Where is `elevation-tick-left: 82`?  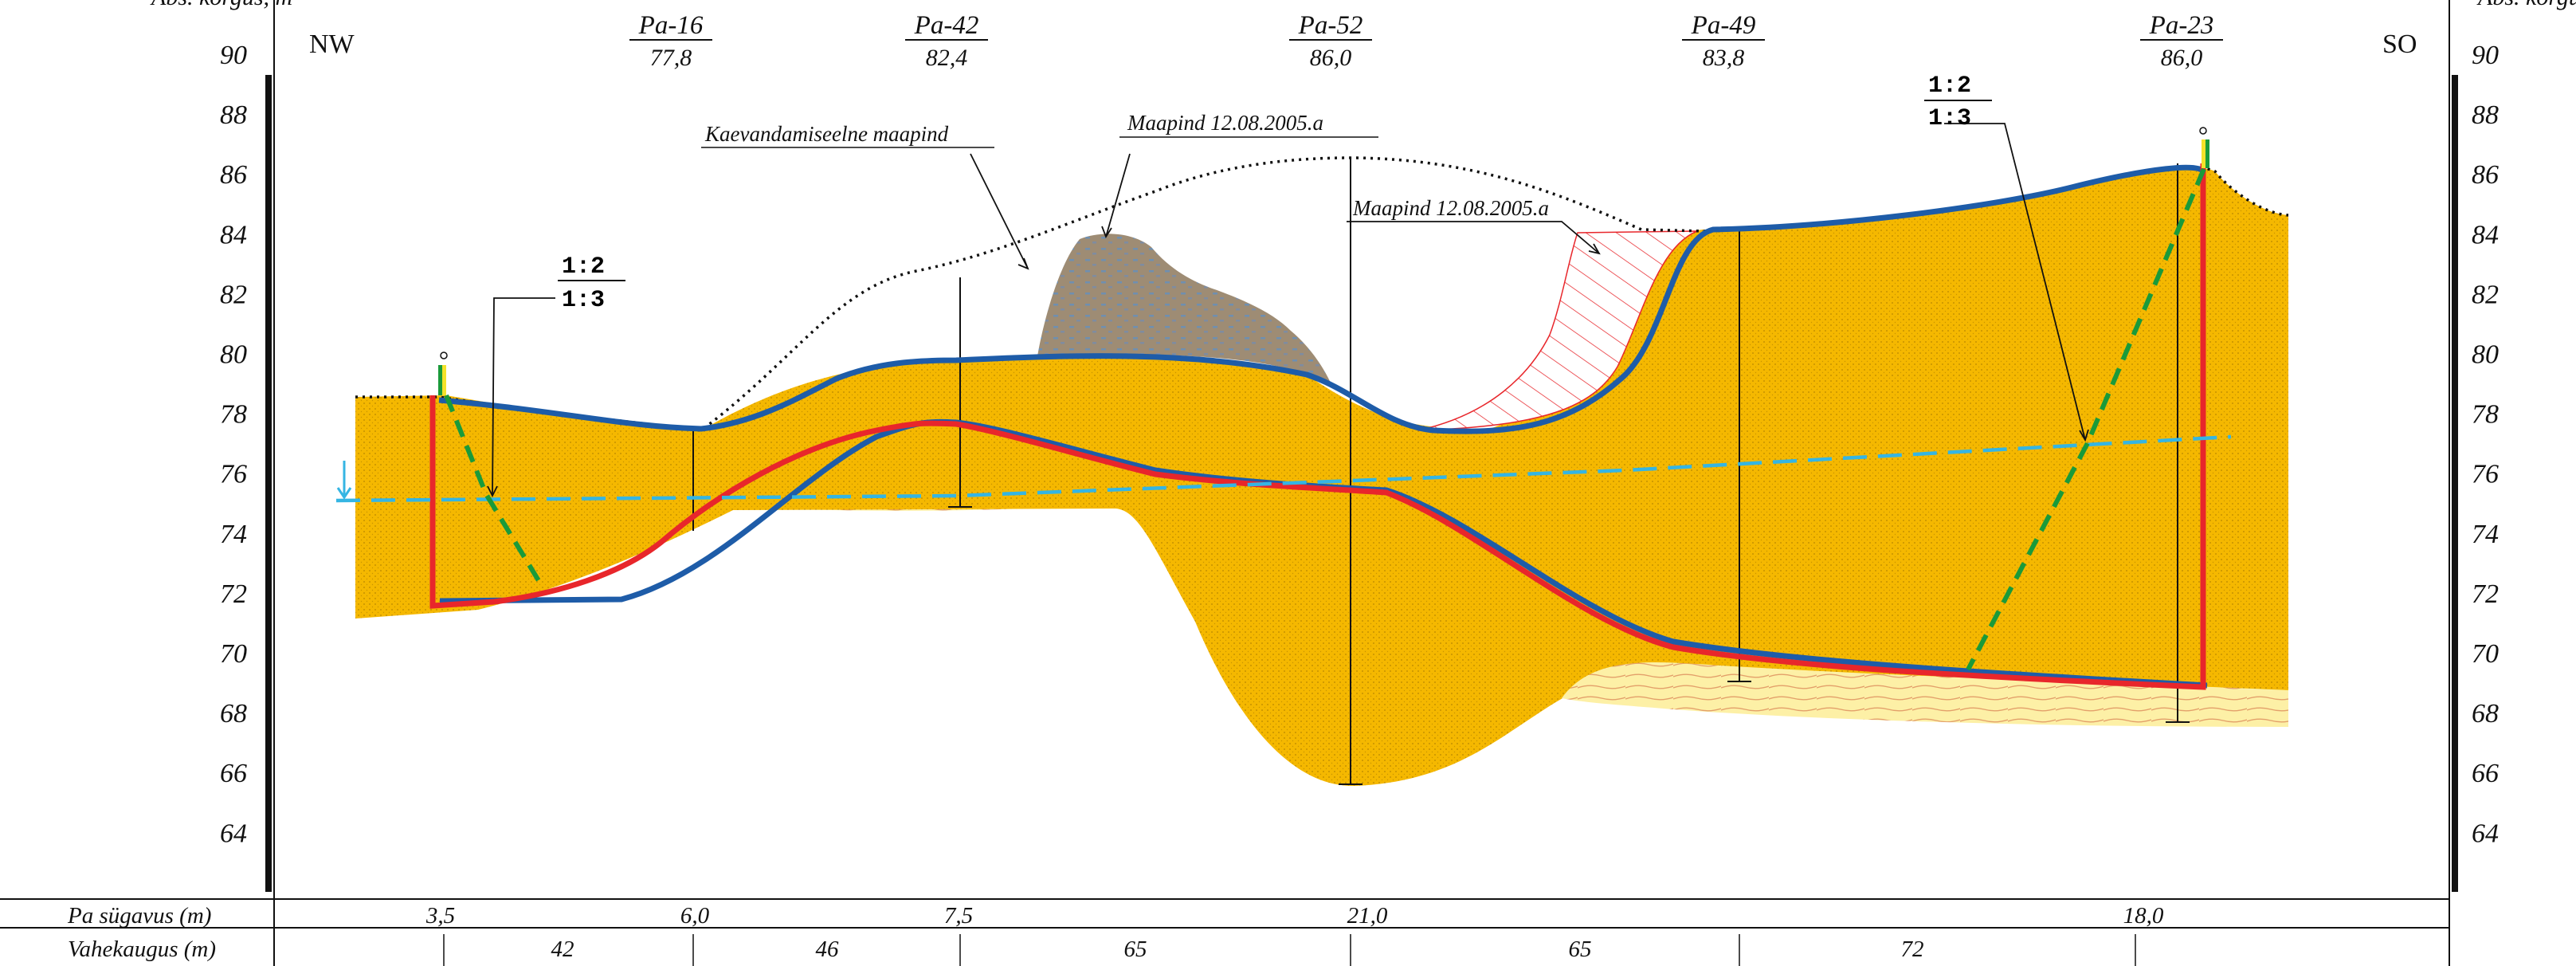
elevation-tick-left: 82 is located at coordinates (233, 294).